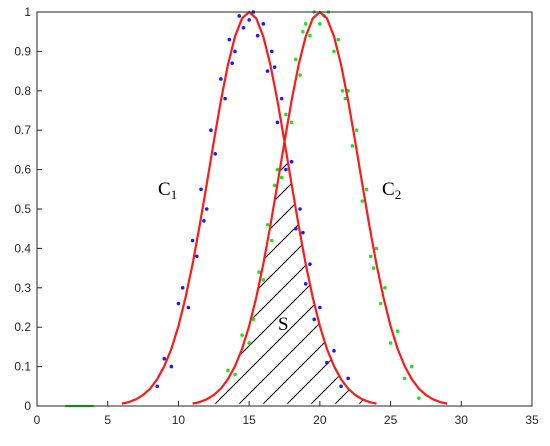 This screenshot has width=550, height=446. Describe the element at coordinates (107, 420) in the screenshot. I see `x-tick-label: 5` at that location.